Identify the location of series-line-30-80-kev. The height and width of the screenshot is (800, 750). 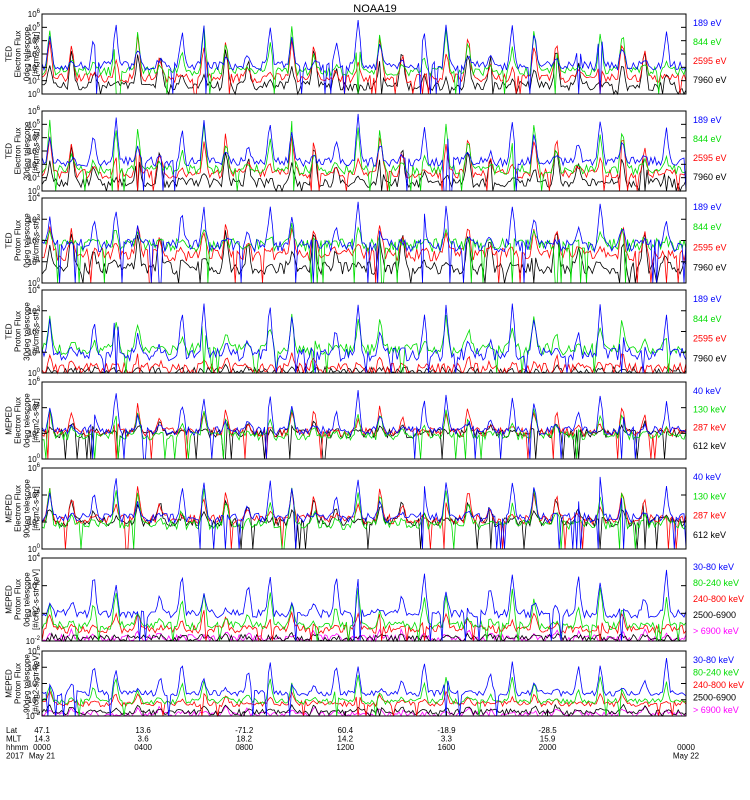
(364, 687).